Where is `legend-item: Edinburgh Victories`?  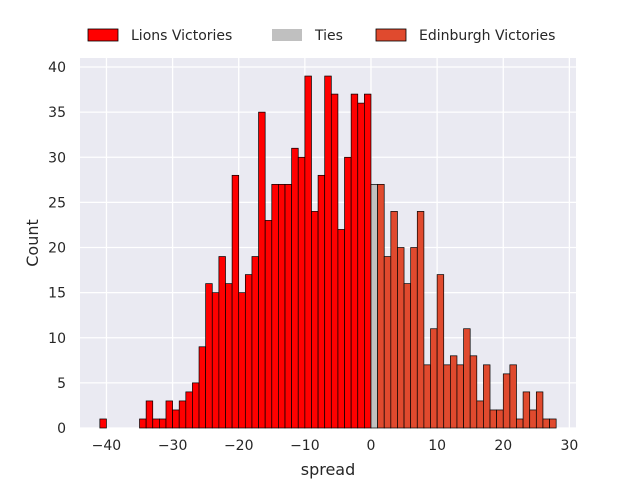 legend-item: Edinburgh Victories is located at coordinates (465, 36).